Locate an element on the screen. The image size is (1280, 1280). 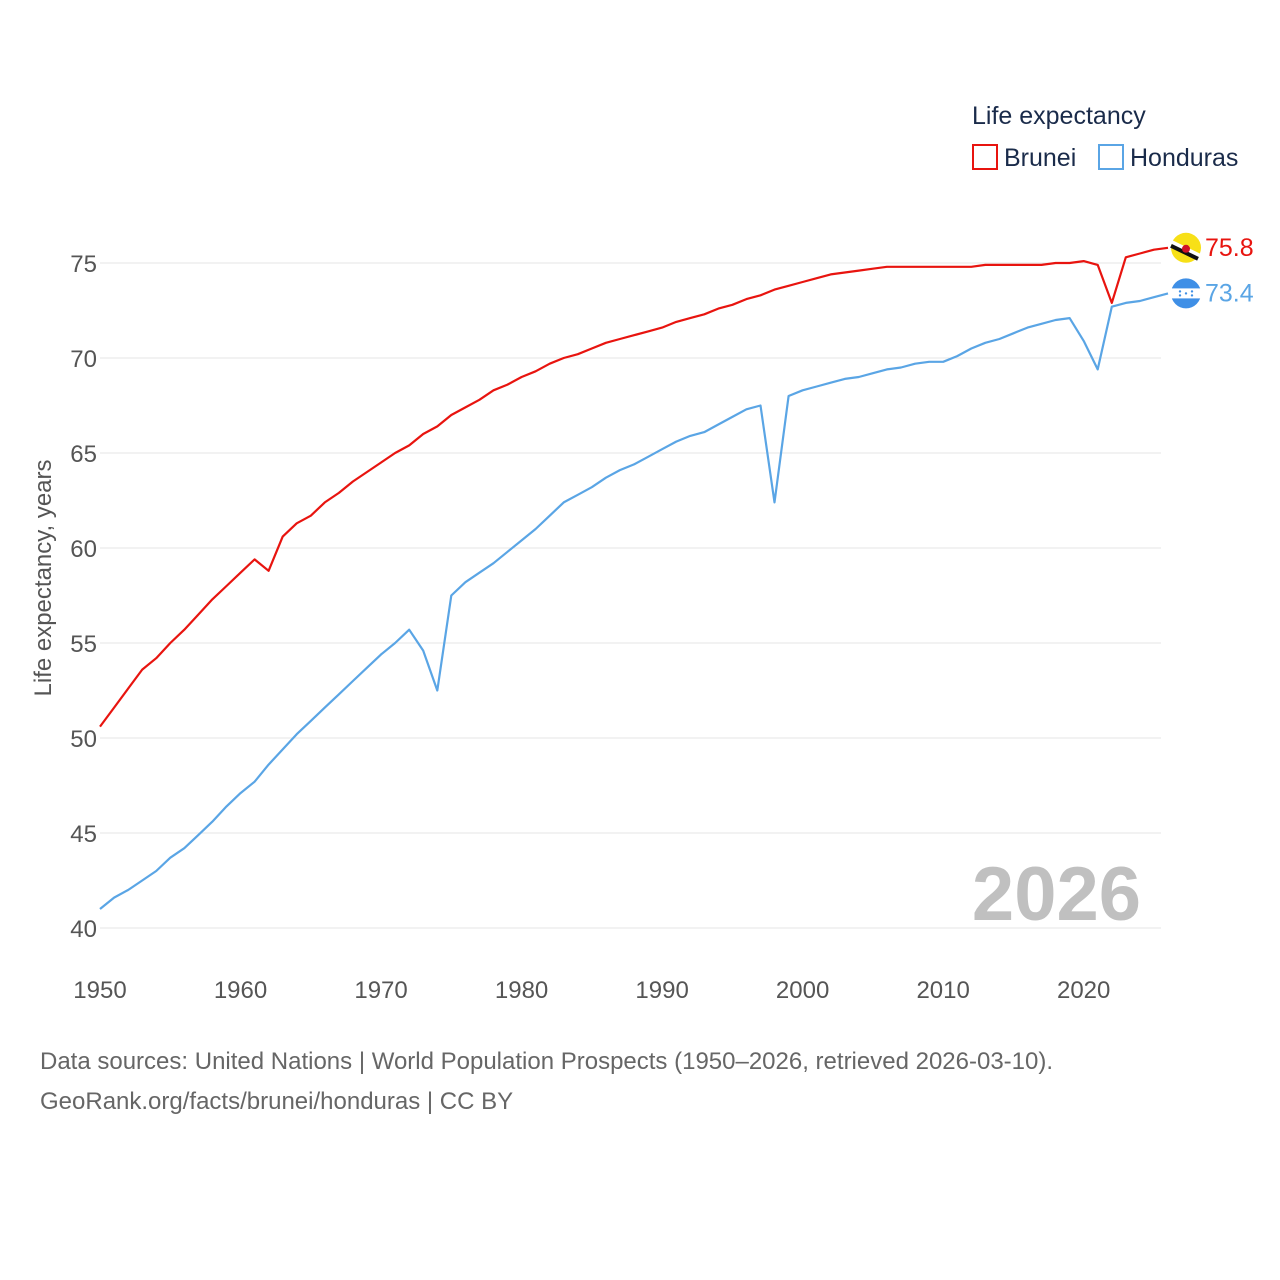
x-axis-ticks: 1950 1960 1970 1980 1990 2000 2010 2020 is located at coordinates (591, 990).